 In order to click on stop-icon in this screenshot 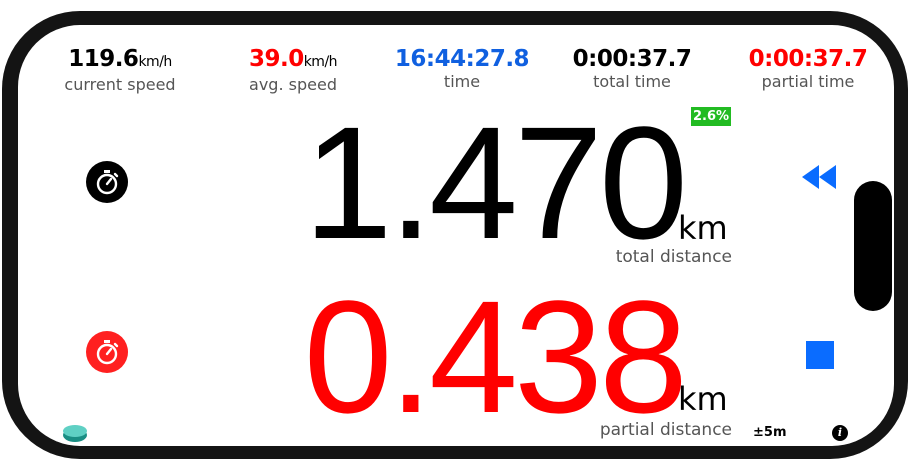, I will do `click(820, 355)`.